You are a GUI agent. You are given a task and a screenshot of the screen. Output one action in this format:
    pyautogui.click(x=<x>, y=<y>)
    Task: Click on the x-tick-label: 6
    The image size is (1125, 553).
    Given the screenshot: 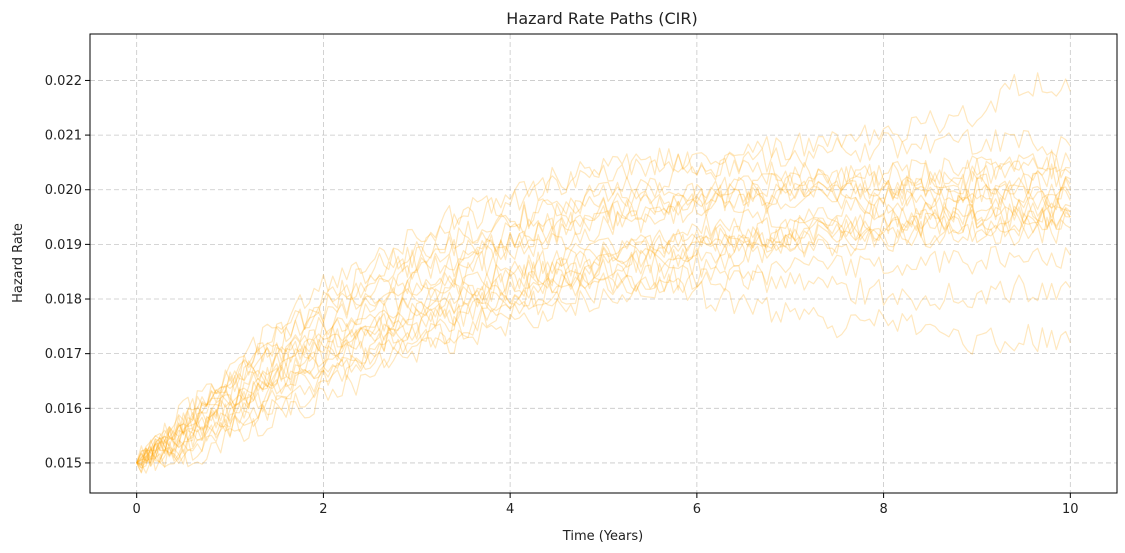 What is the action you would take?
    pyautogui.click(x=697, y=509)
    